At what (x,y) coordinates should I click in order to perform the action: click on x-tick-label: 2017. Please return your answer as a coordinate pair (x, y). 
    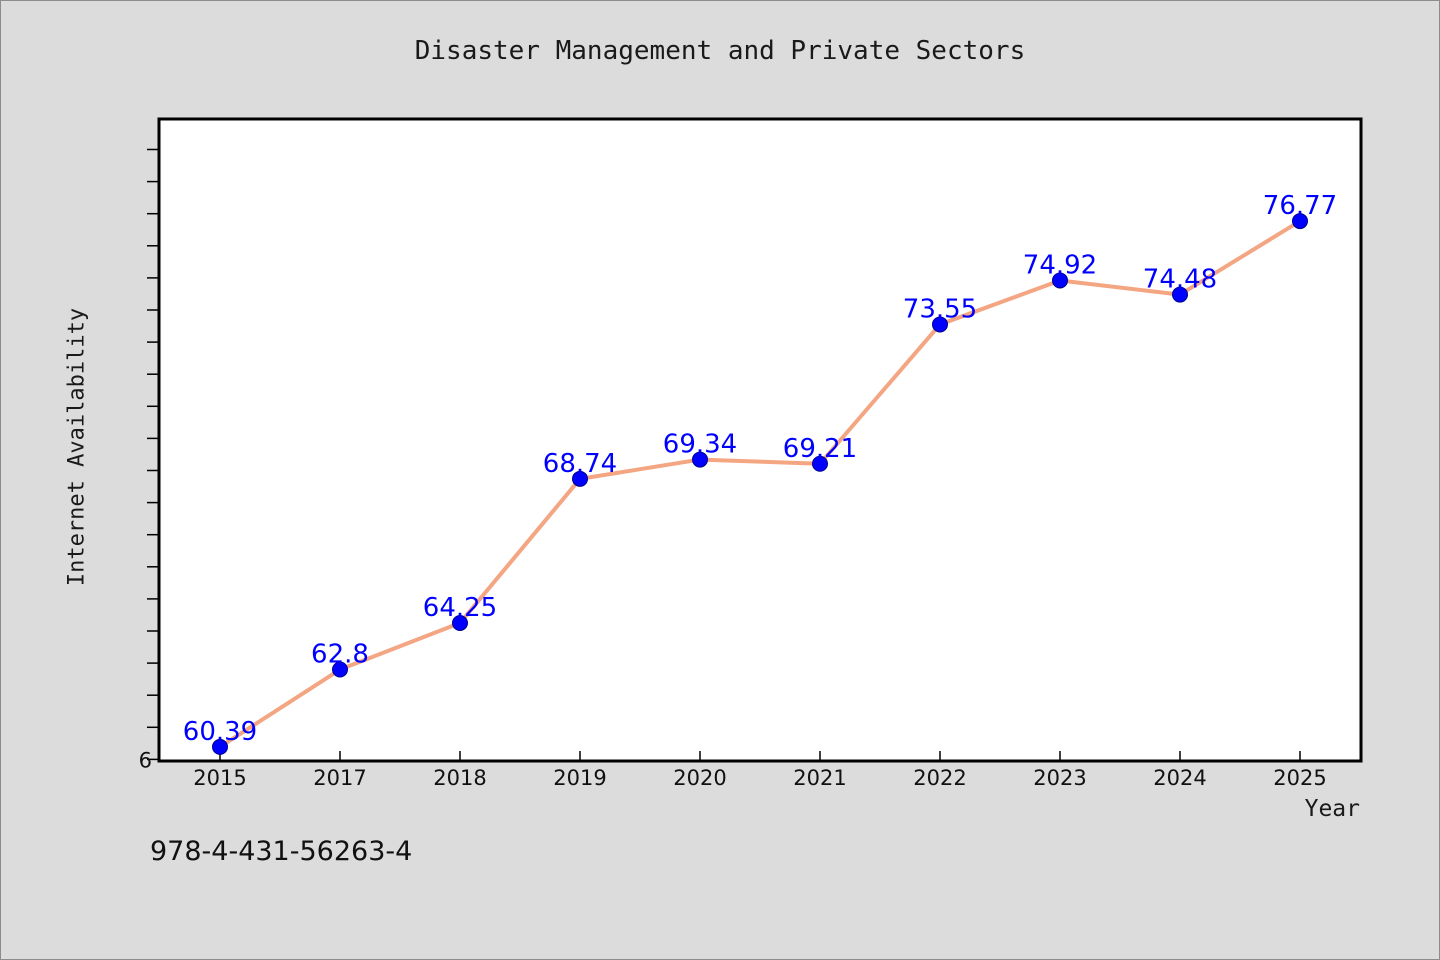
    Looking at the image, I should click on (339, 778).